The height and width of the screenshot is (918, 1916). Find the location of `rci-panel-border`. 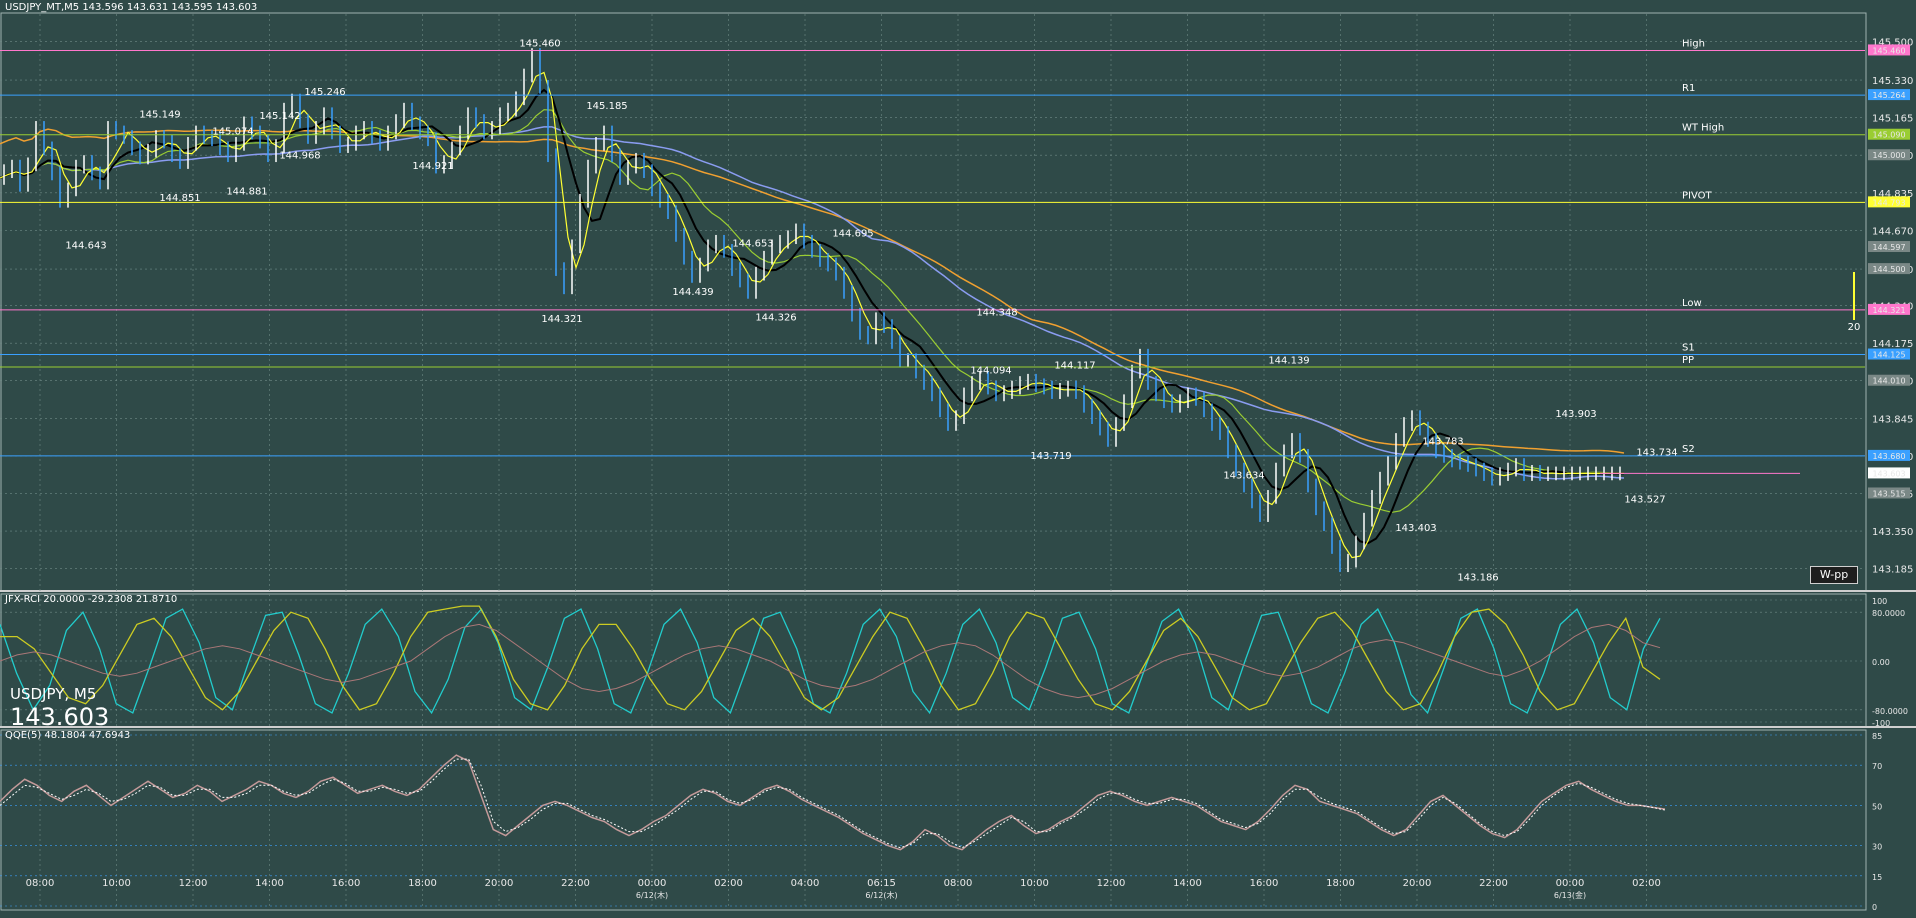

rci-panel-border is located at coordinates (933, 660).